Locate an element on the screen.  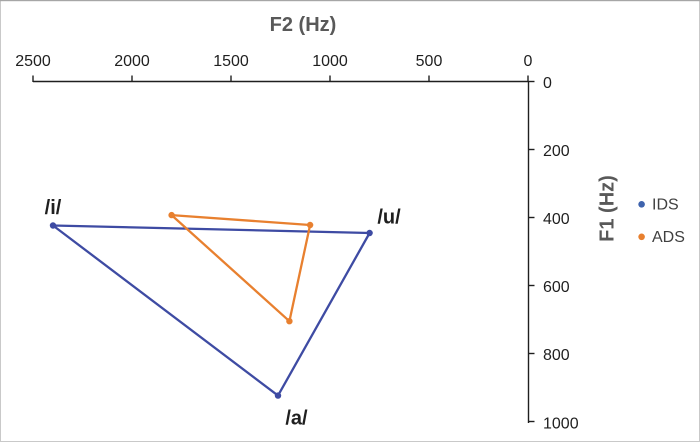
svg-text: 800 is located at coordinates (556, 355).